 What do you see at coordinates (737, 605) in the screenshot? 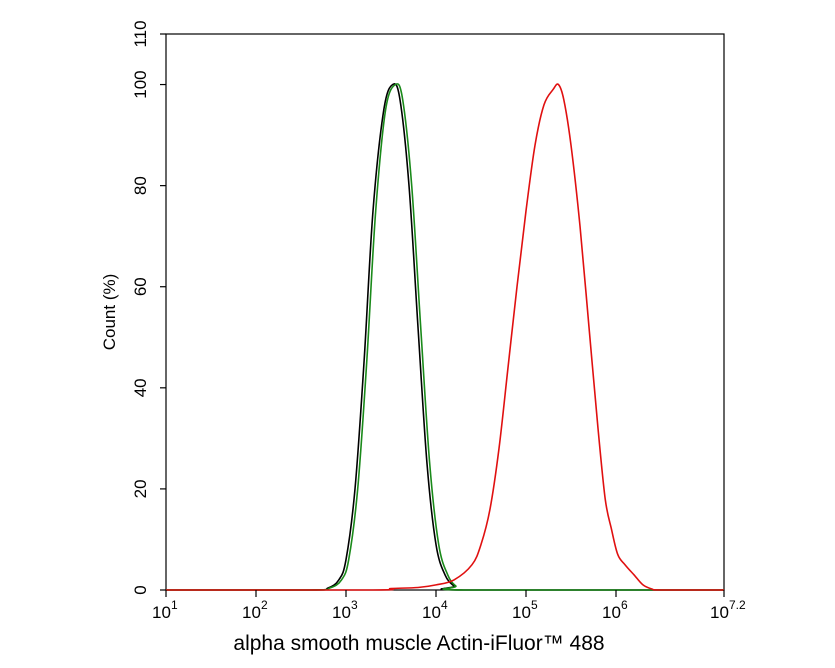
I see `x-tick-exponent: 7.2` at bounding box center [737, 605].